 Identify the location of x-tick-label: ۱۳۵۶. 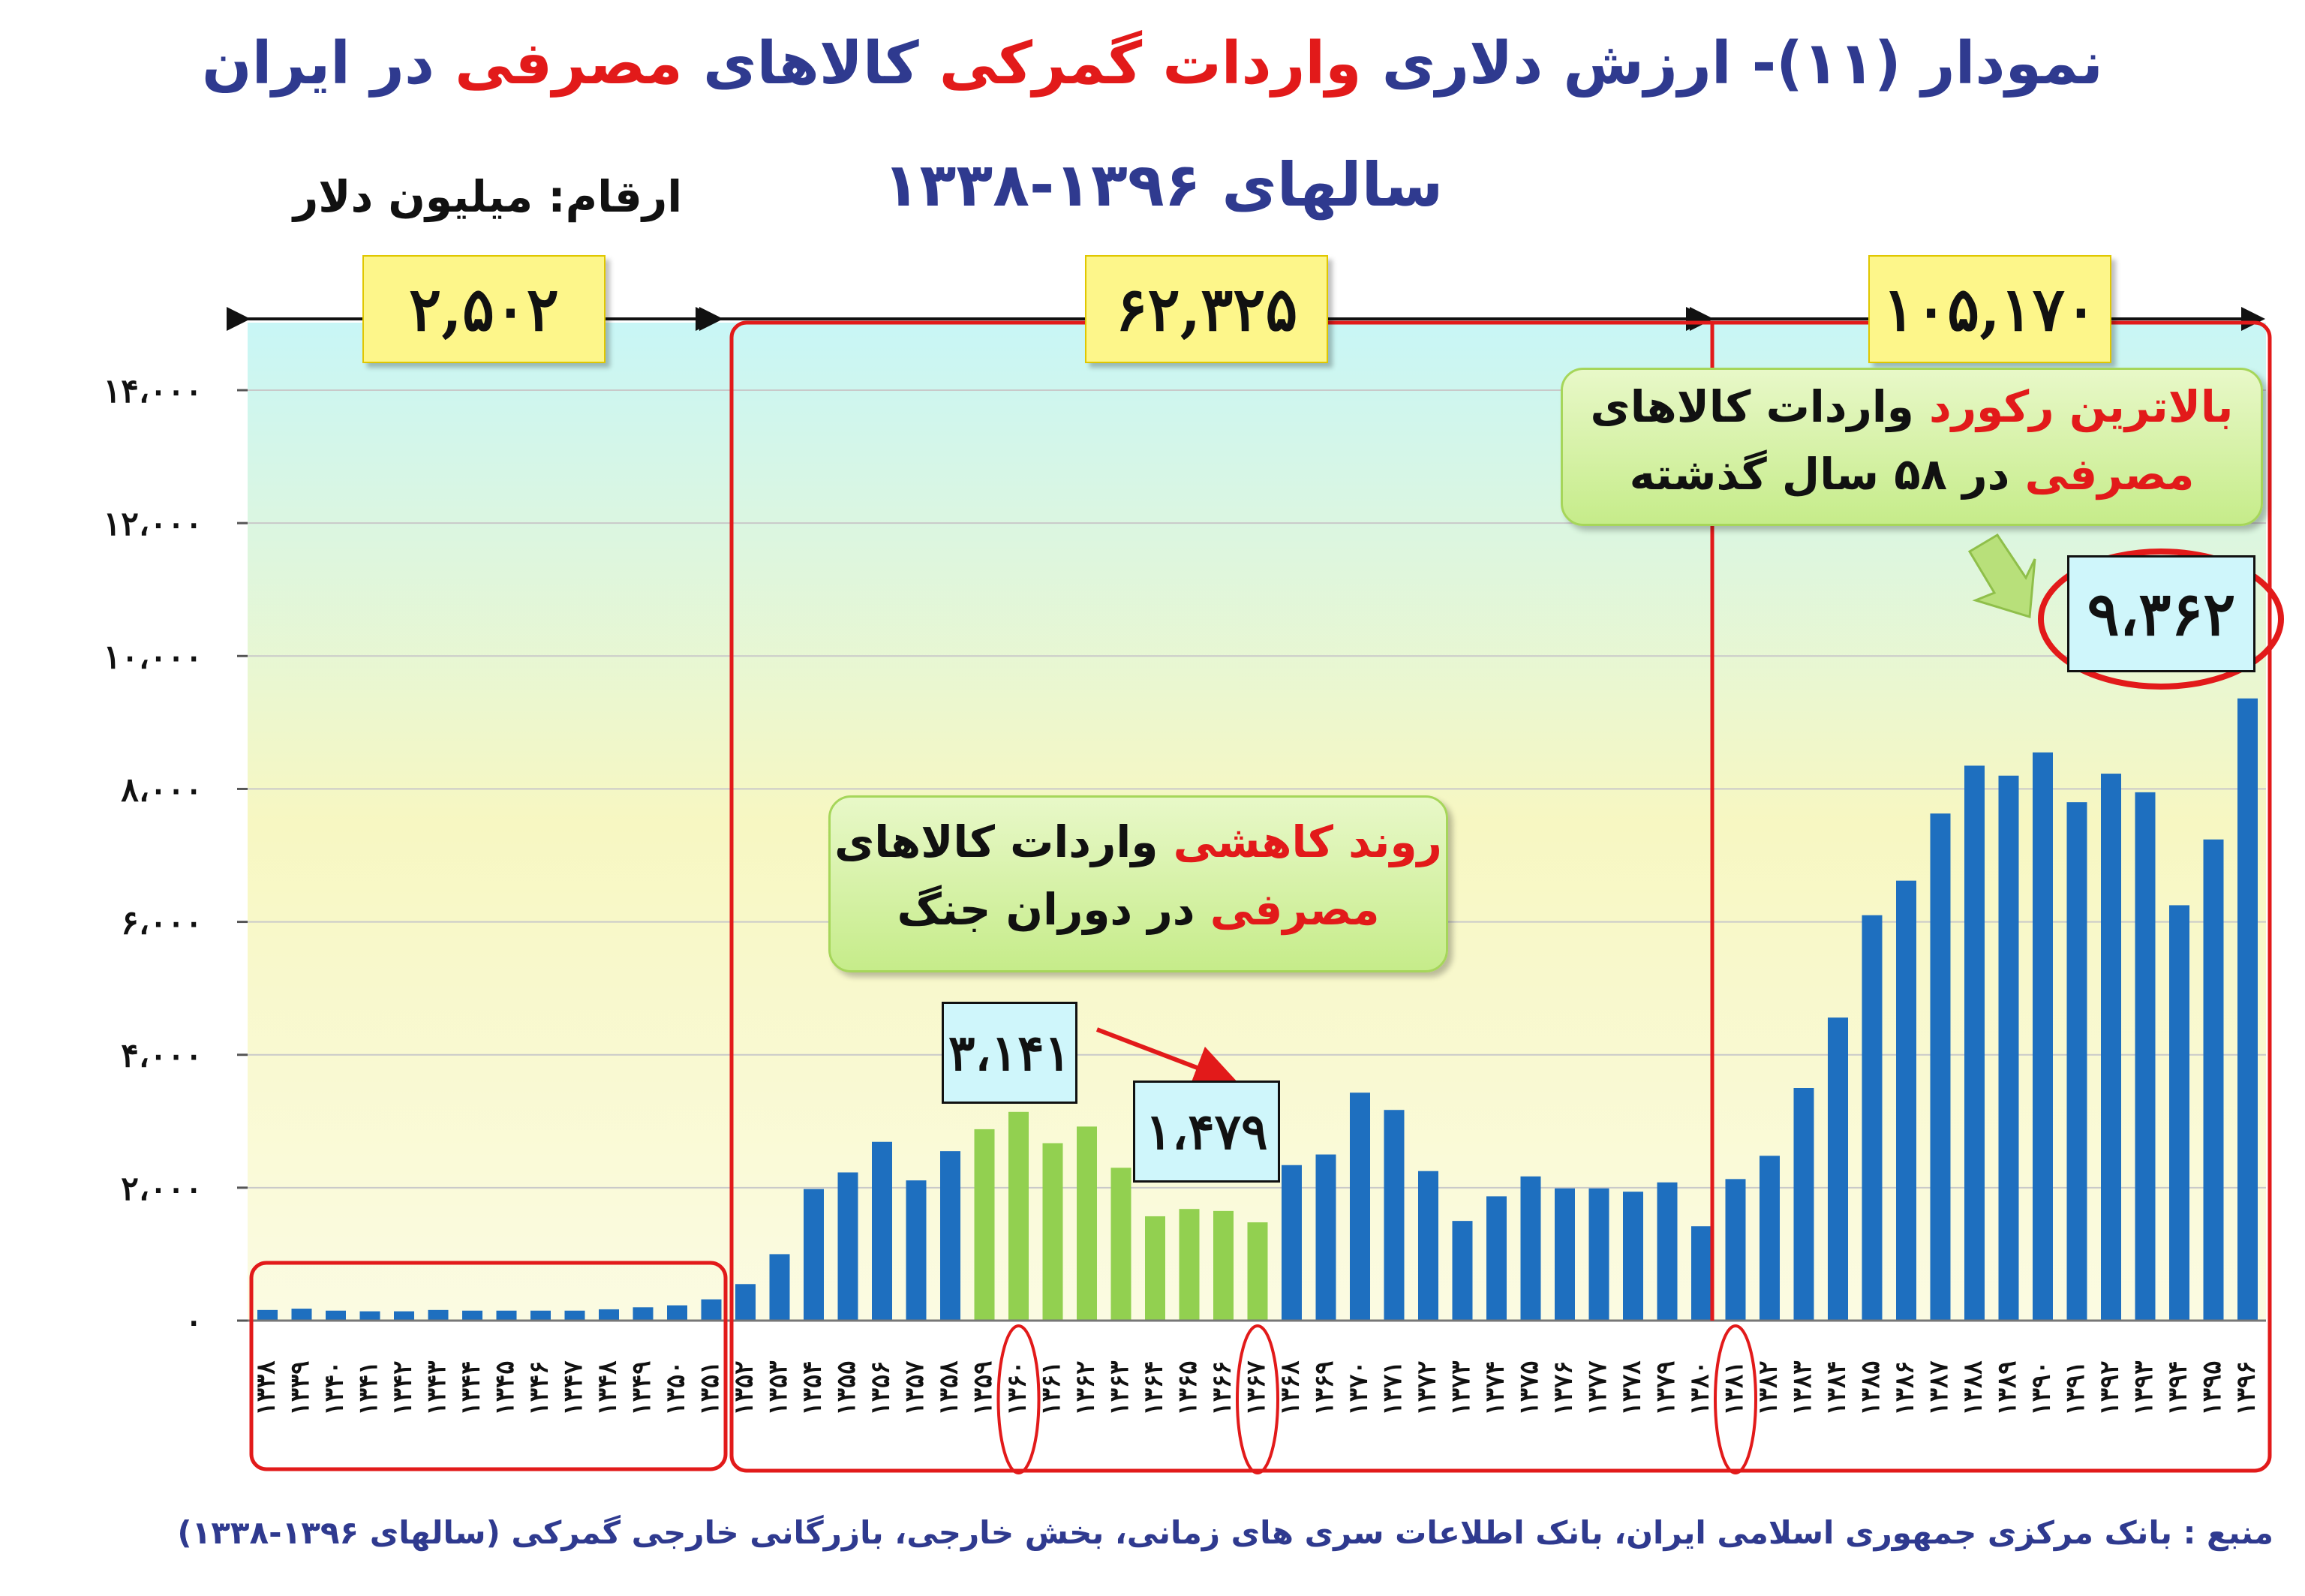
(881, 1387).